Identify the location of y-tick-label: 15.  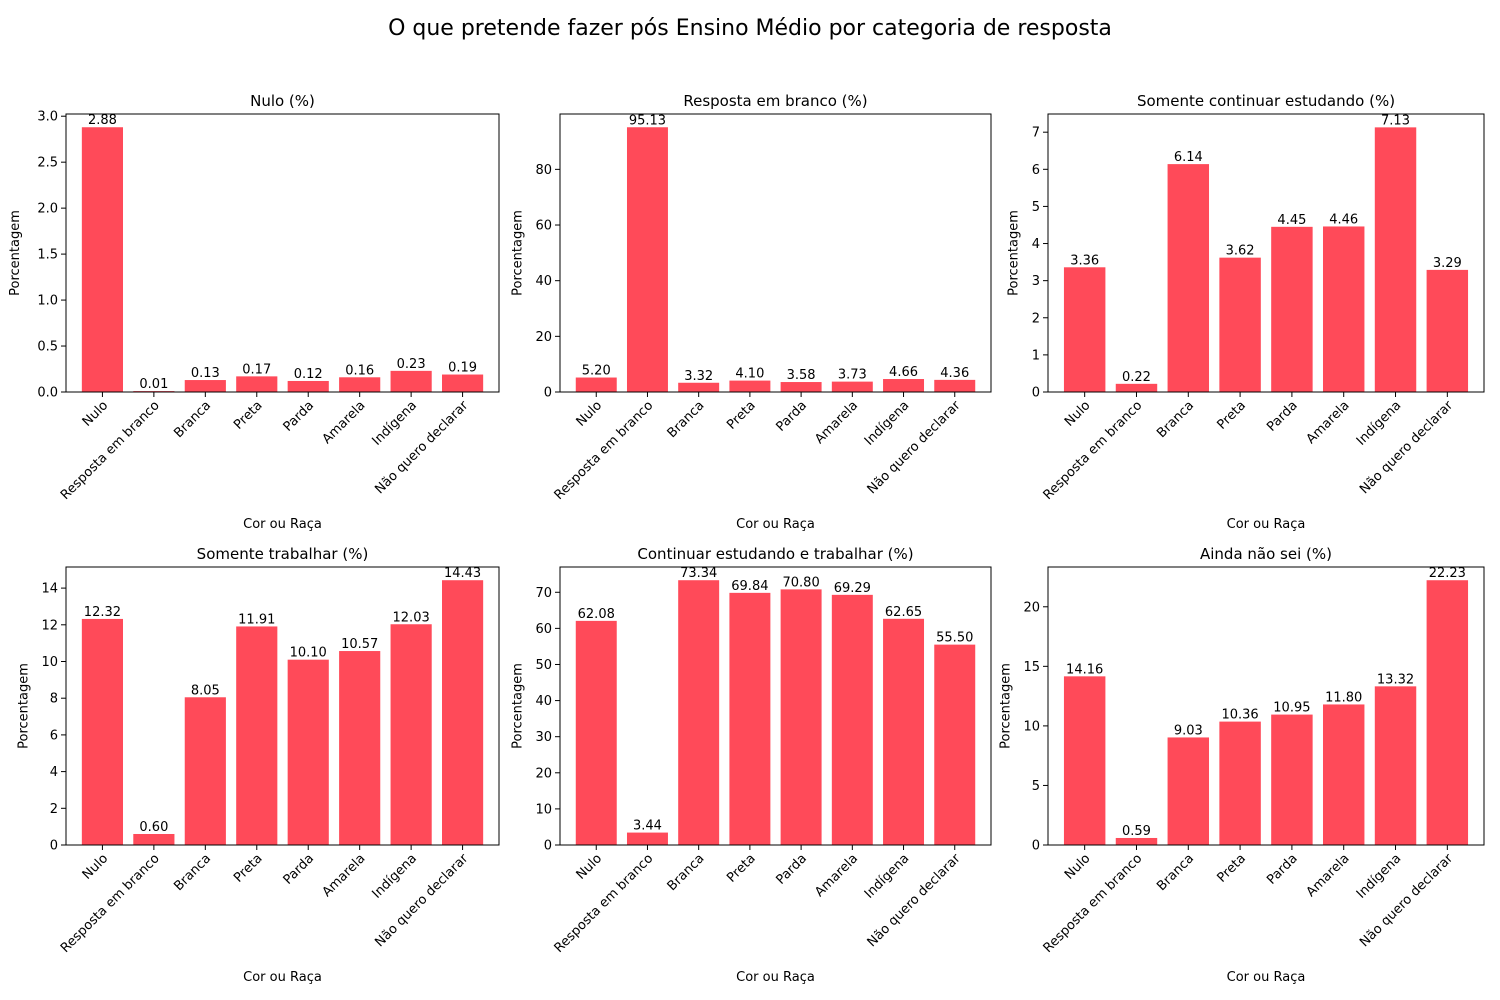
(1031, 667).